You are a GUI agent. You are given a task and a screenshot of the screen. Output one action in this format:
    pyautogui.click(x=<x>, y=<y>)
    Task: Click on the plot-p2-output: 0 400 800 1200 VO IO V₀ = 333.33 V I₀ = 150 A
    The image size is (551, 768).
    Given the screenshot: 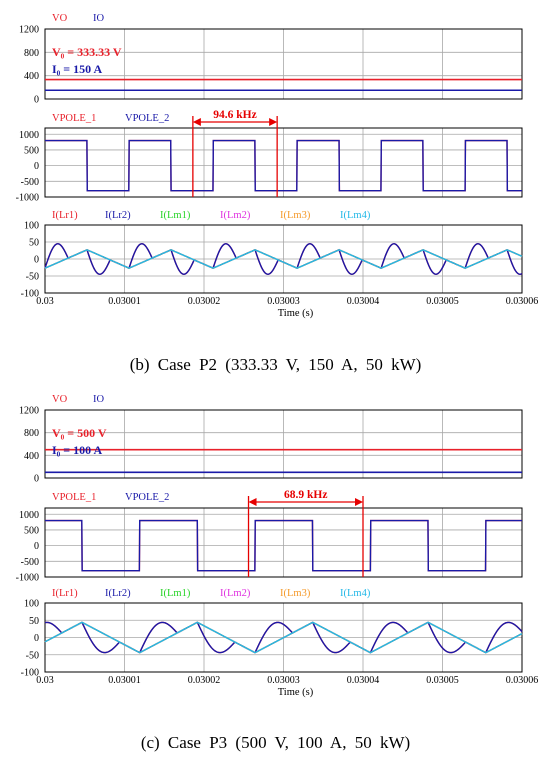 What is the action you would take?
    pyautogui.click(x=271, y=59)
    